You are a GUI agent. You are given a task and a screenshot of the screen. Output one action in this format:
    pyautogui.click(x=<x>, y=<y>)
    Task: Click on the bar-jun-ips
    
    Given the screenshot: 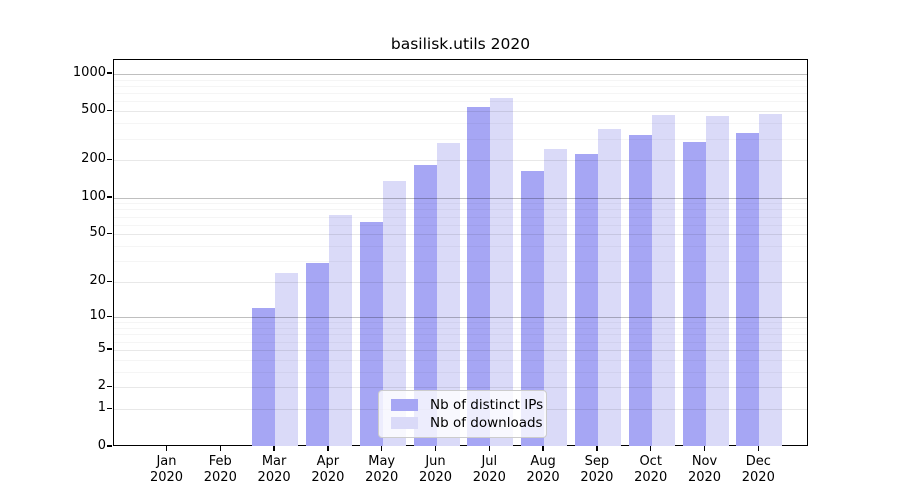 What is the action you would take?
    pyautogui.click(x=425, y=306)
    